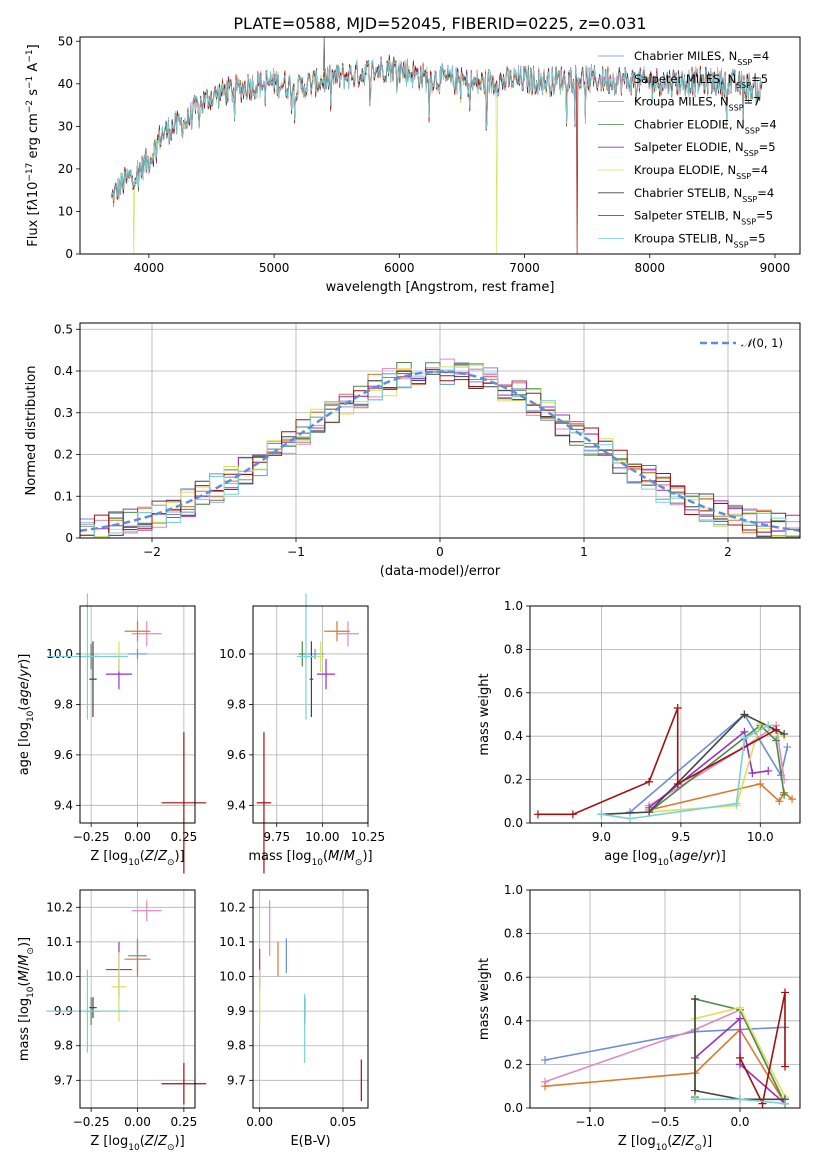 This screenshot has width=819, height=1175. Describe the element at coordinates (601, 837) in the screenshot. I see `x-tick-label: 9.0` at that location.